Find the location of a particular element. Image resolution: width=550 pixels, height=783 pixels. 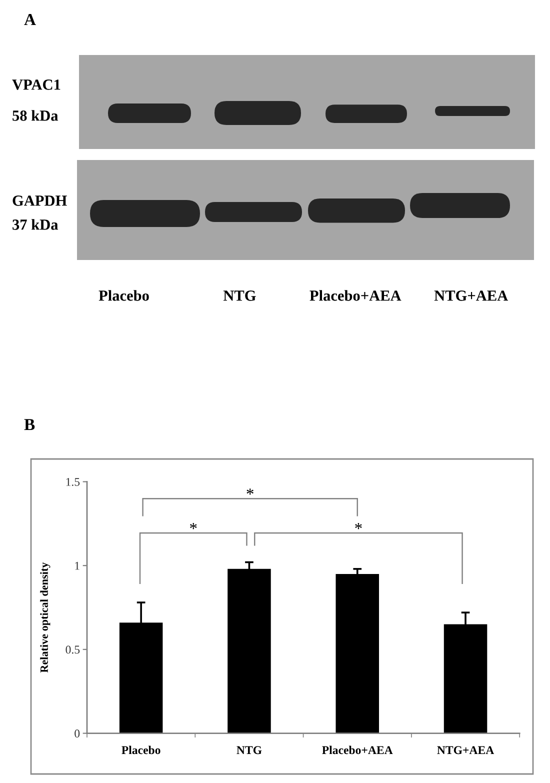

chart-title: B is located at coordinates (29, 424).